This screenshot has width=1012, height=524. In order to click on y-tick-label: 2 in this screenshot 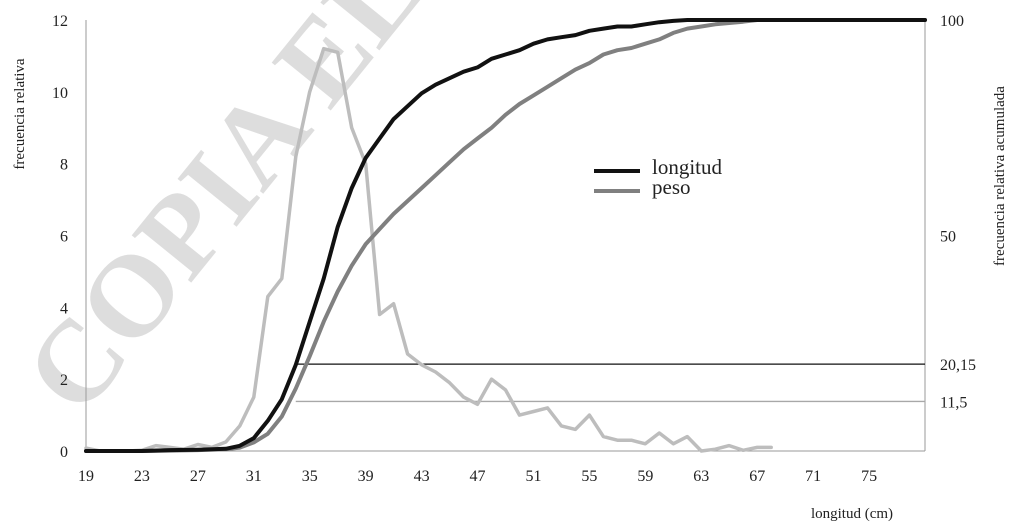, I will do `click(64, 380)`.